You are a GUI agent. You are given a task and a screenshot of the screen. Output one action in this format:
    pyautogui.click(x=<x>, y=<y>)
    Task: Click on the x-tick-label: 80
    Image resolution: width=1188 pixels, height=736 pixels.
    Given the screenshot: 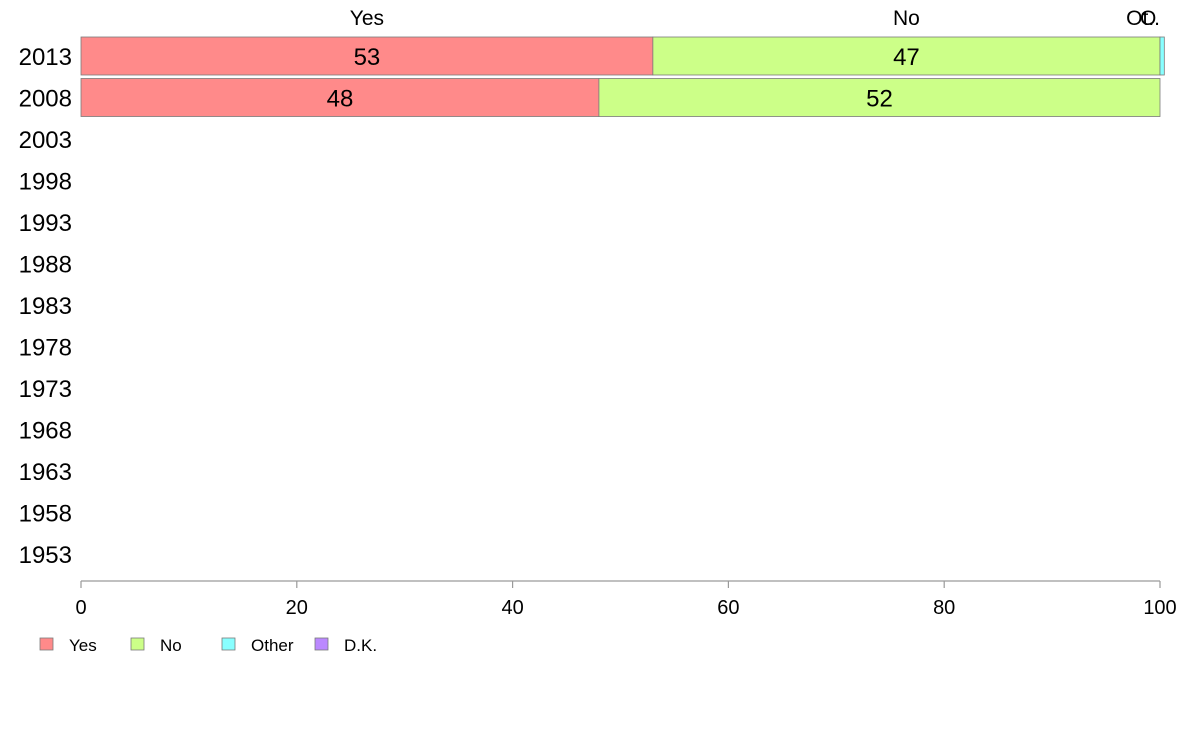 What is the action you would take?
    pyautogui.click(x=944, y=608)
    